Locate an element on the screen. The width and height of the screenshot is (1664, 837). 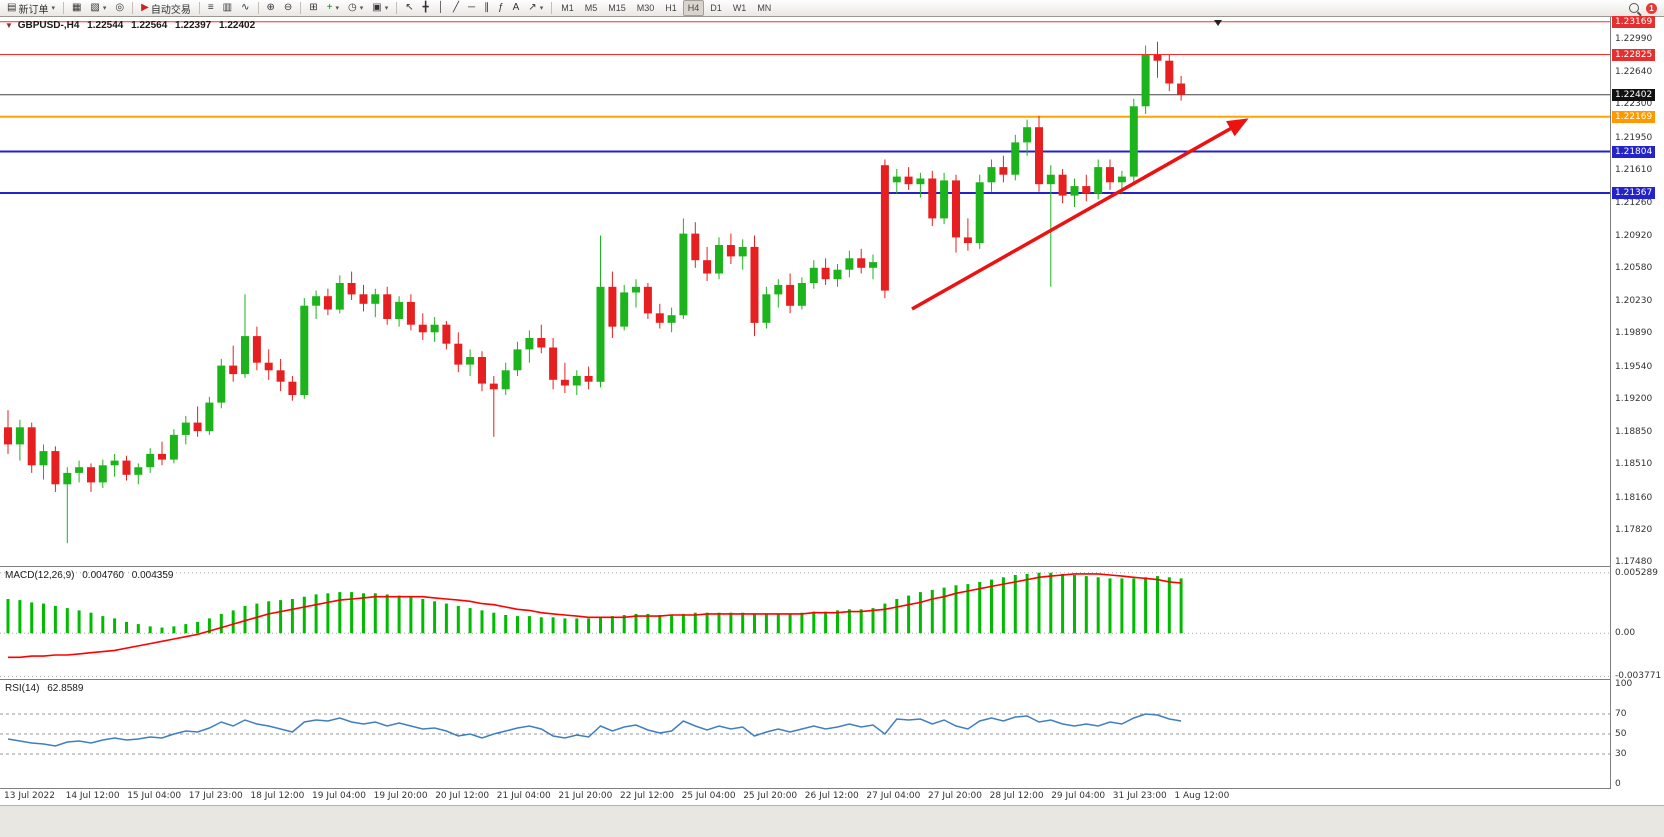
date-tick: 1 Aug 12:00 is located at coordinates (1202, 796).